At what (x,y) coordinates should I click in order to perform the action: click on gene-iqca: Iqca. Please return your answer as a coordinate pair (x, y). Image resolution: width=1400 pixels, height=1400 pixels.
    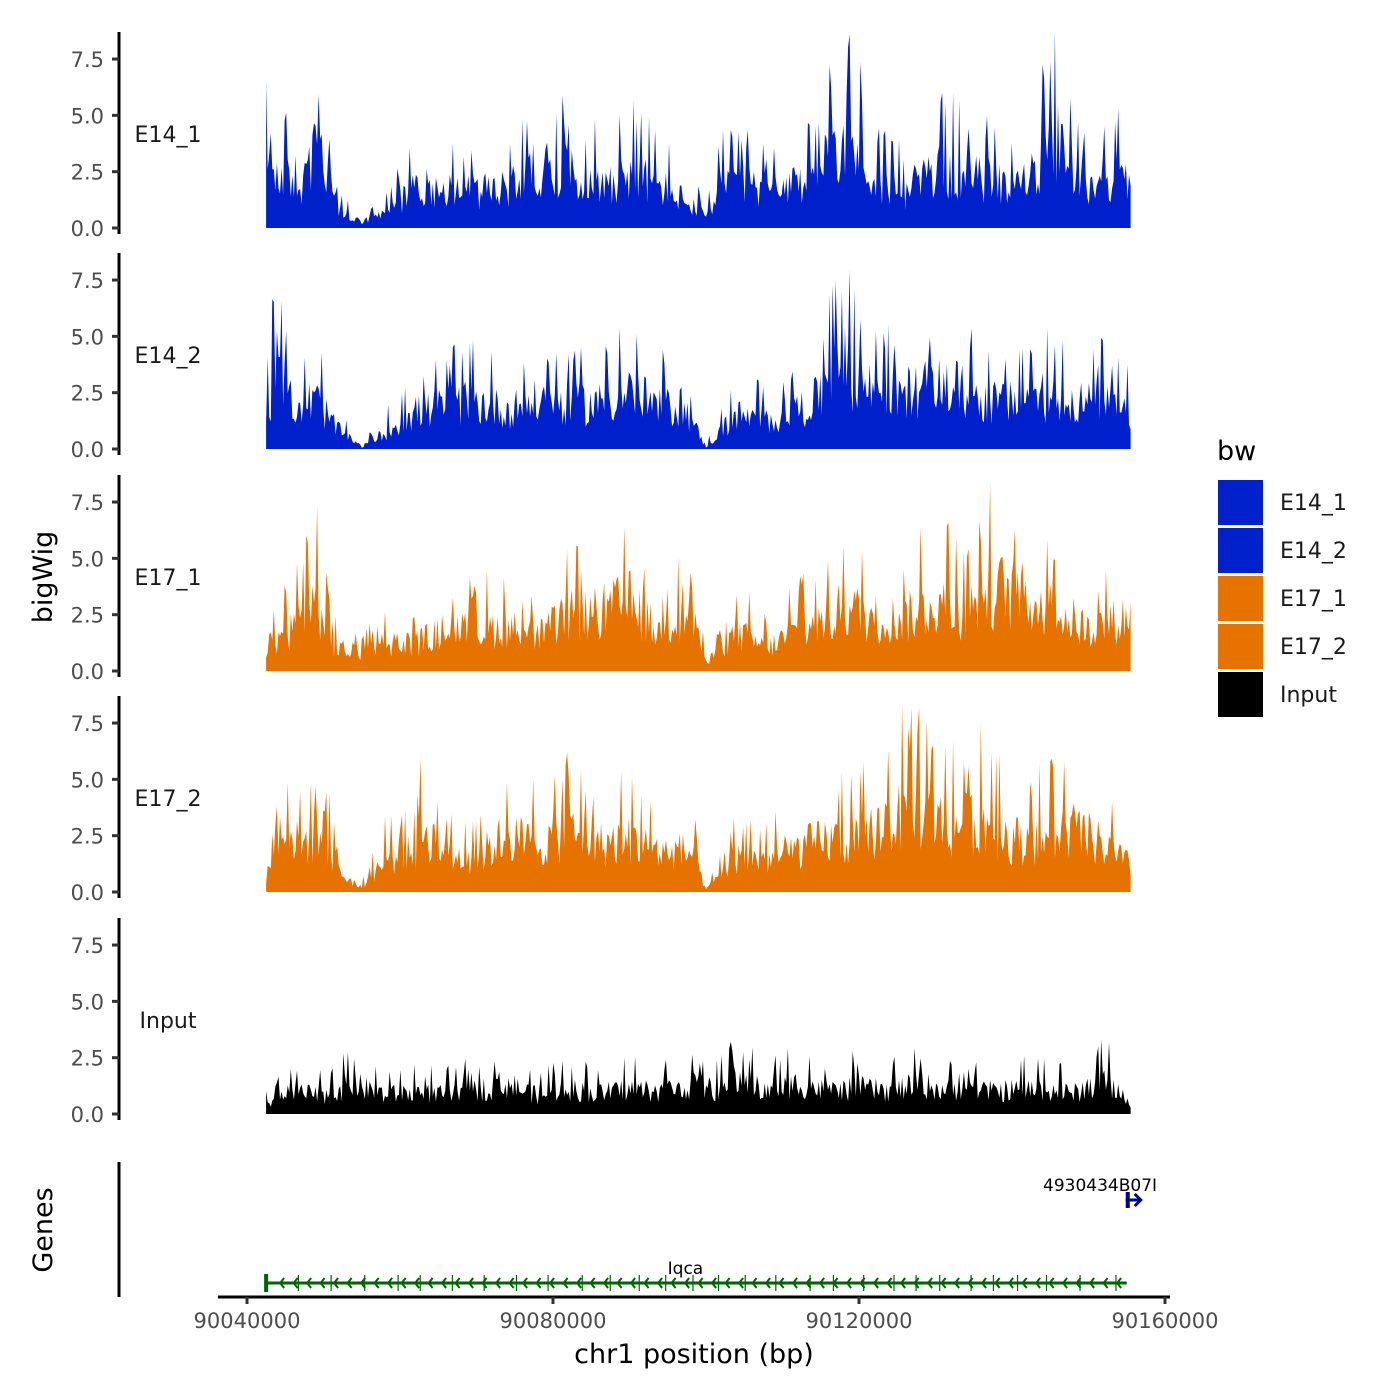
    Looking at the image, I should click on (695, 1275).